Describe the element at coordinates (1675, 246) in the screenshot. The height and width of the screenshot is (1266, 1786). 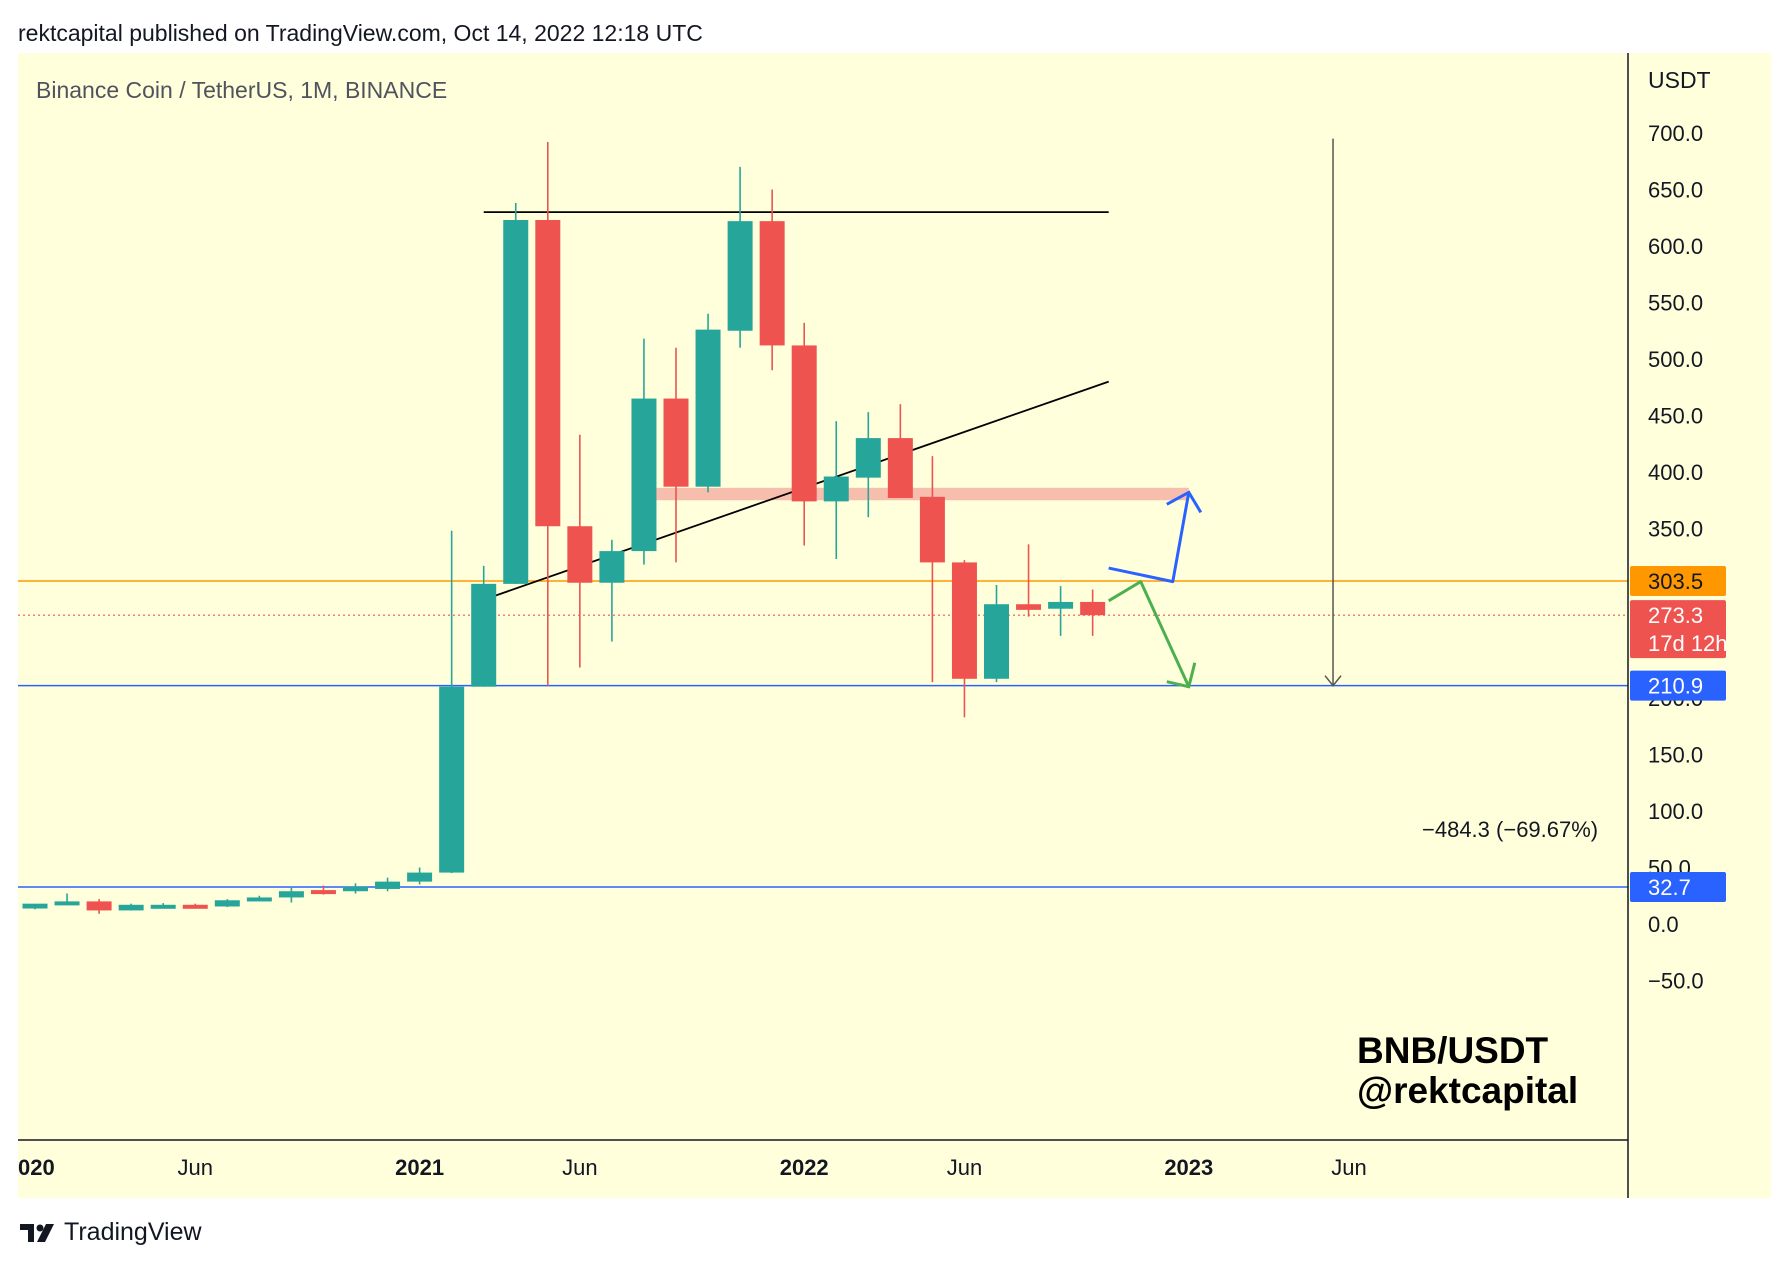
I see `y-tick-label: 600.0` at that location.